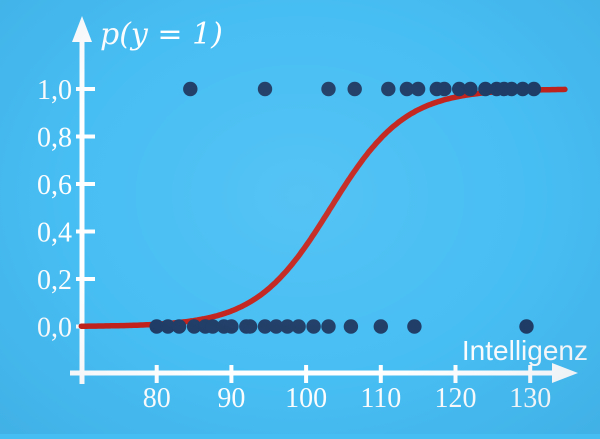  Describe the element at coordinates (54, 280) in the screenshot. I see `y-tick-label: 0,2` at that location.